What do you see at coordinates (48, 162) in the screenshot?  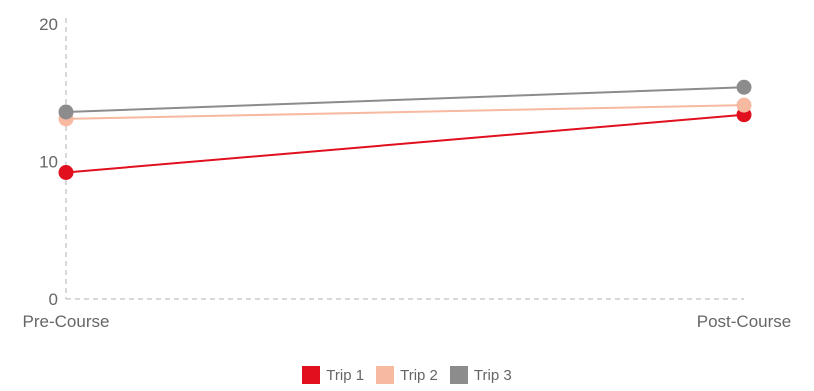 I see `y-tick-label: 10` at bounding box center [48, 162].